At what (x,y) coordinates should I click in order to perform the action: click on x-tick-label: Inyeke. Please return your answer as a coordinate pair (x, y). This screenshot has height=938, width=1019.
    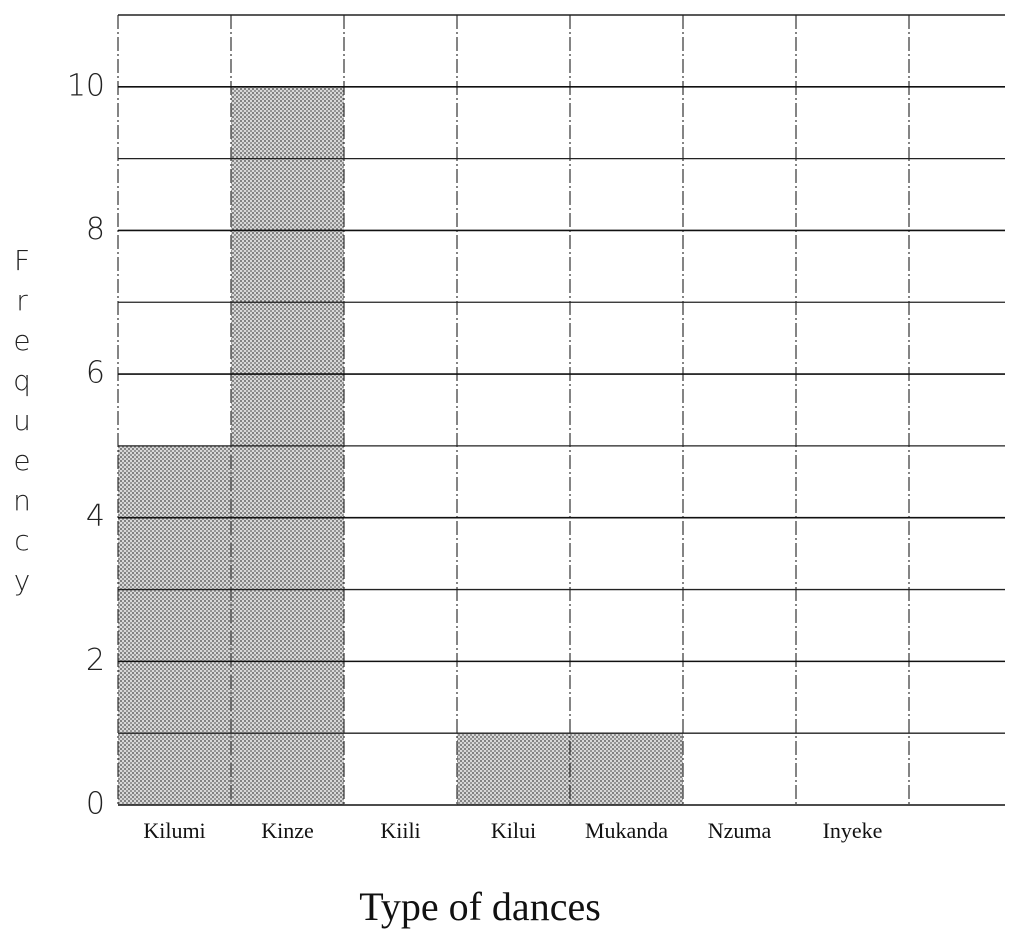
    Looking at the image, I should click on (853, 830).